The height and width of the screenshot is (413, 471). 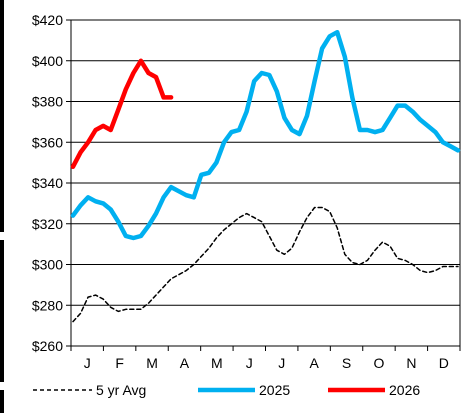 I want to click on legend-label: 5 yr Avg, so click(x=121, y=390).